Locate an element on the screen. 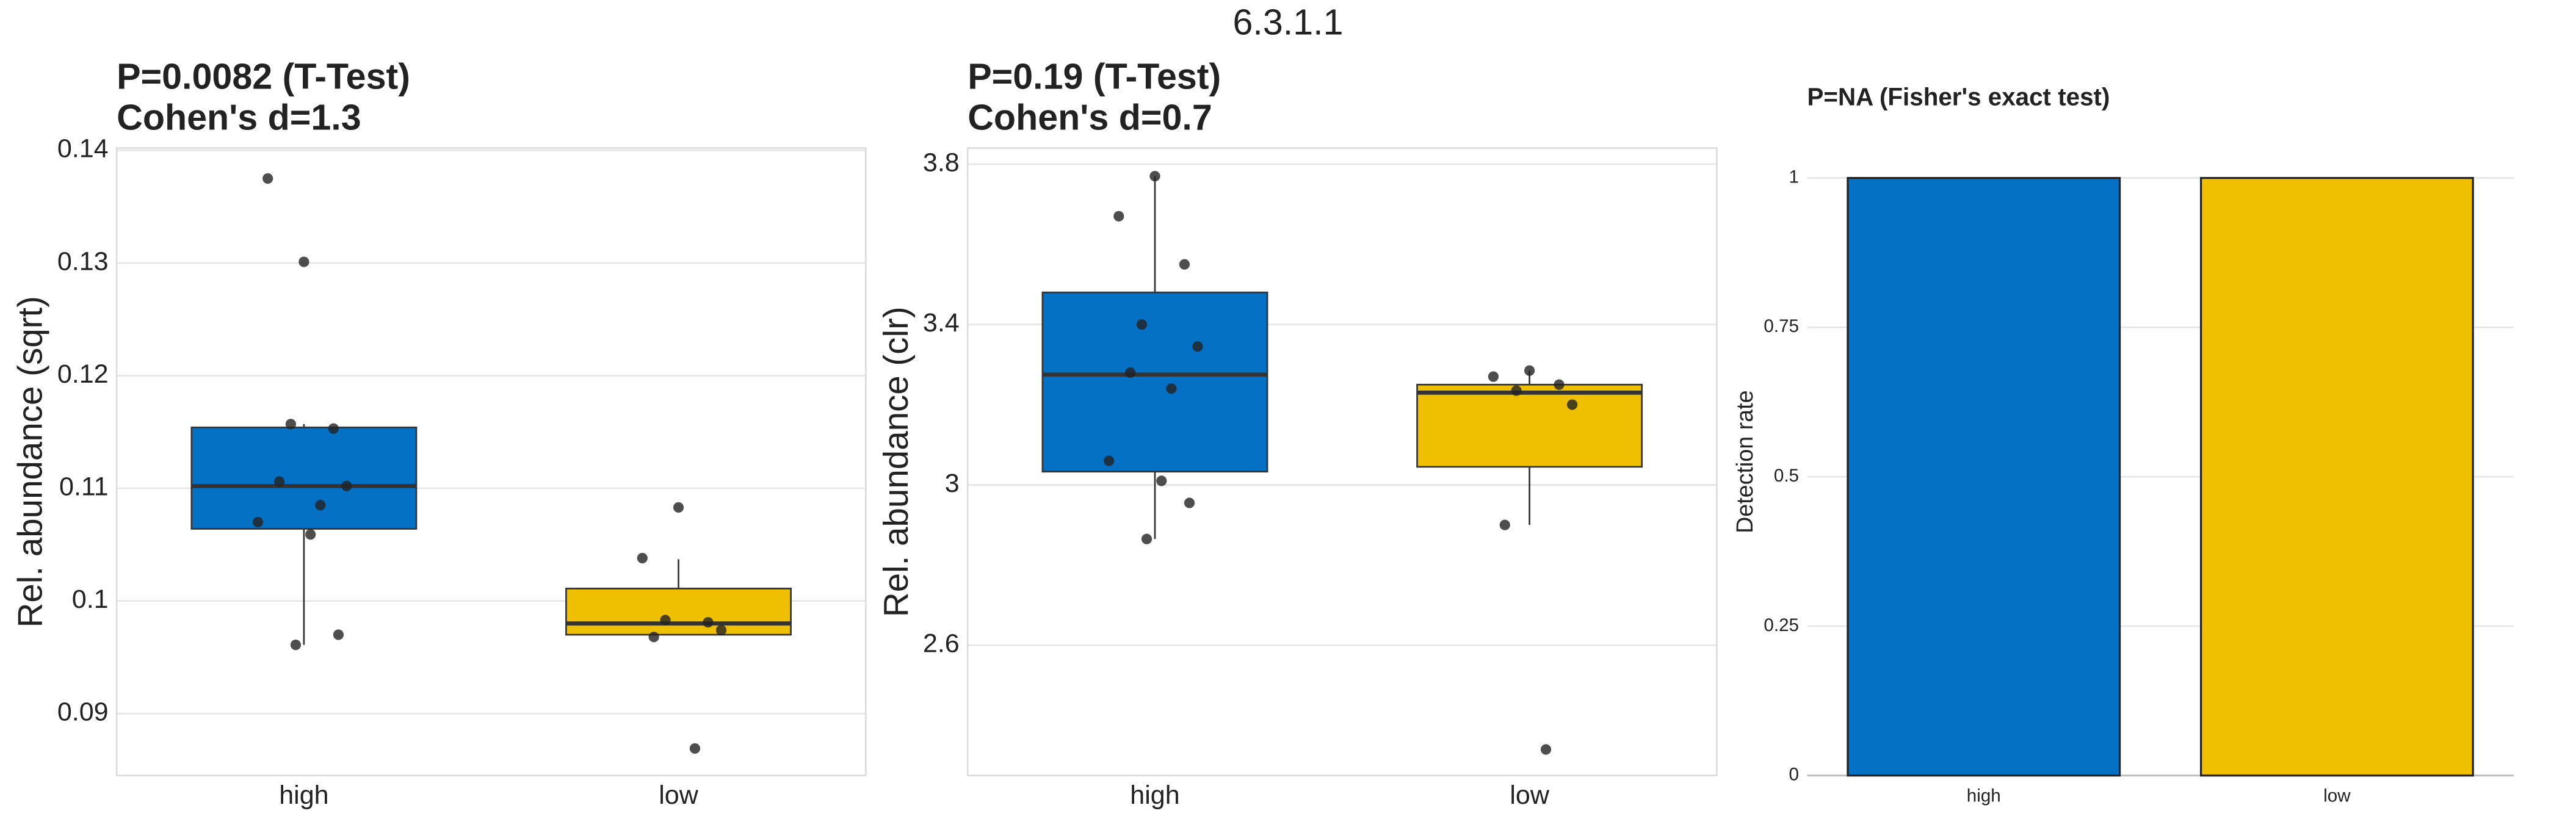 The width and height of the screenshot is (2576, 830). y-tick-label: 0.1 is located at coordinates (90, 599).